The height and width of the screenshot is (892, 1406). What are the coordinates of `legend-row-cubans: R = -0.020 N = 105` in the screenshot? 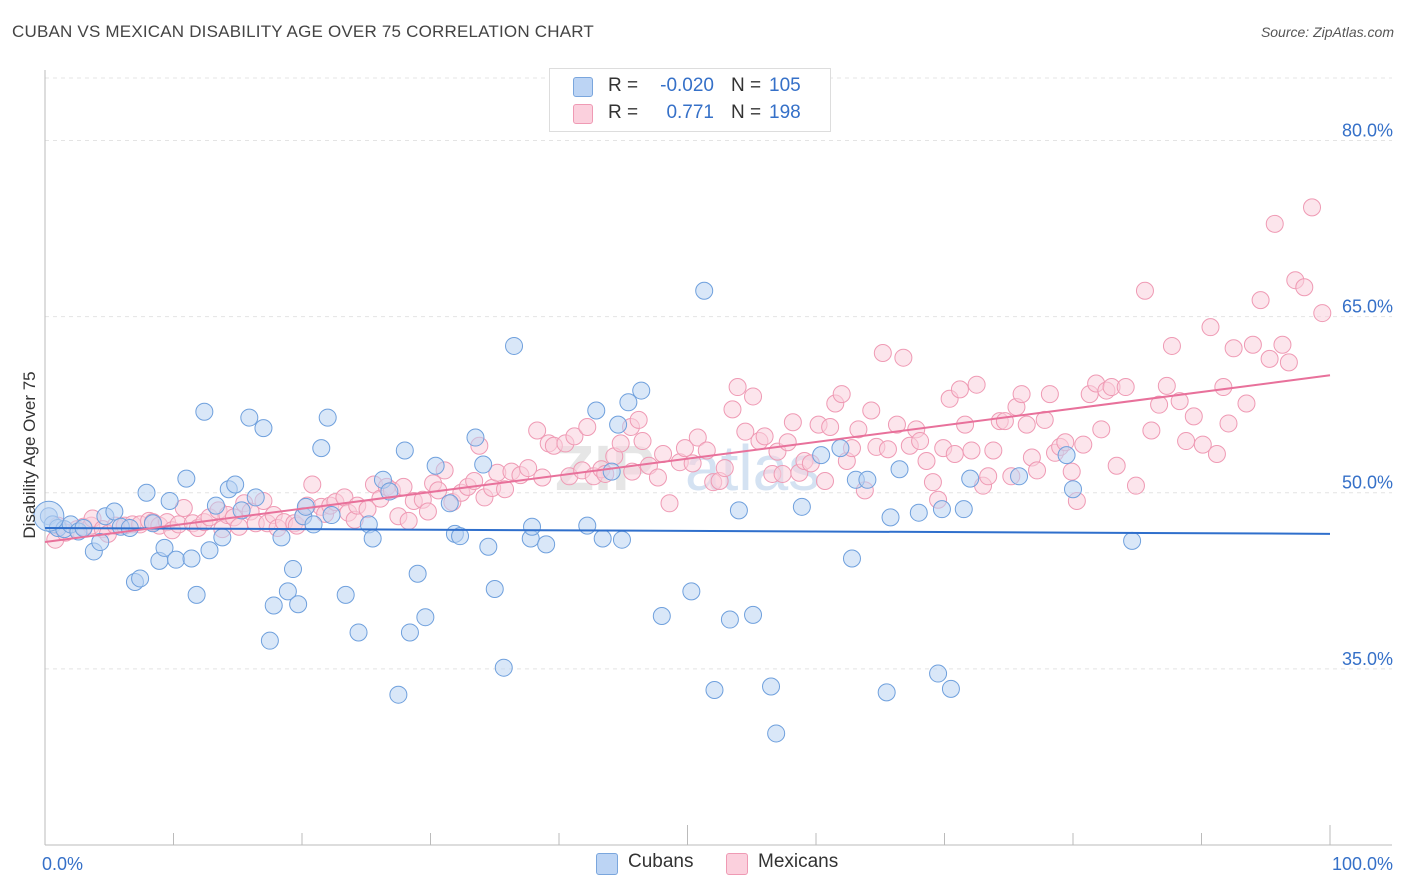 It's located at (690, 86).